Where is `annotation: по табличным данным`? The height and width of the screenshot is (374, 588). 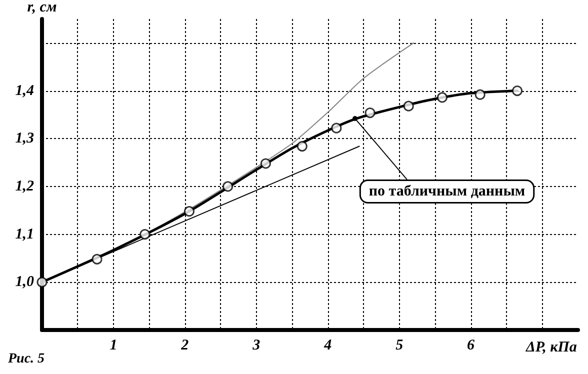 annotation: по табличным данным is located at coordinates (447, 192).